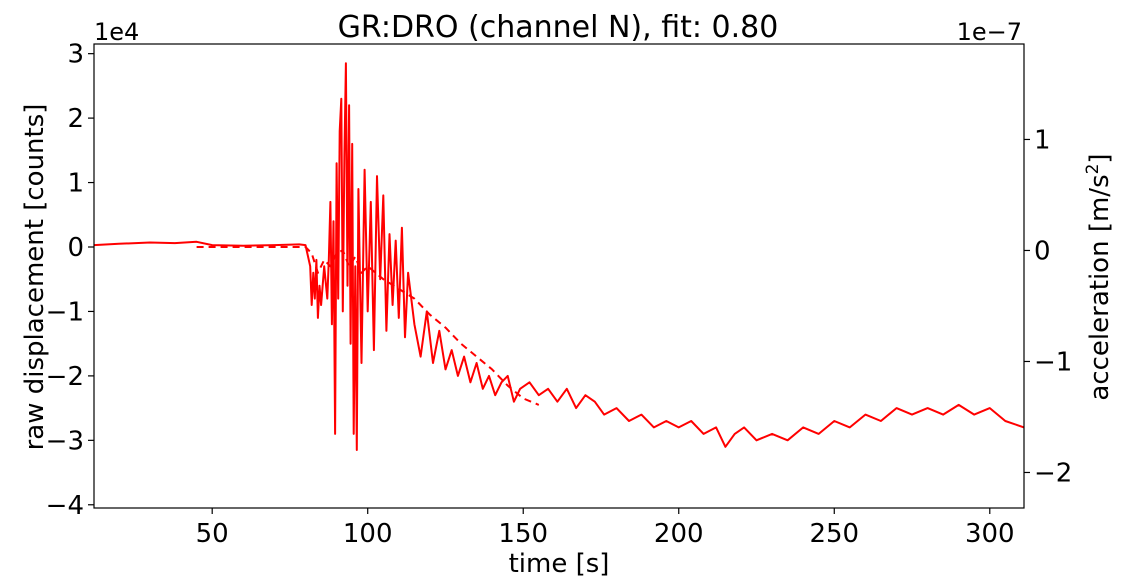 The image size is (1124, 587). Describe the element at coordinates (65, 506) in the screenshot. I see `left-y-tick-label: −4` at that location.